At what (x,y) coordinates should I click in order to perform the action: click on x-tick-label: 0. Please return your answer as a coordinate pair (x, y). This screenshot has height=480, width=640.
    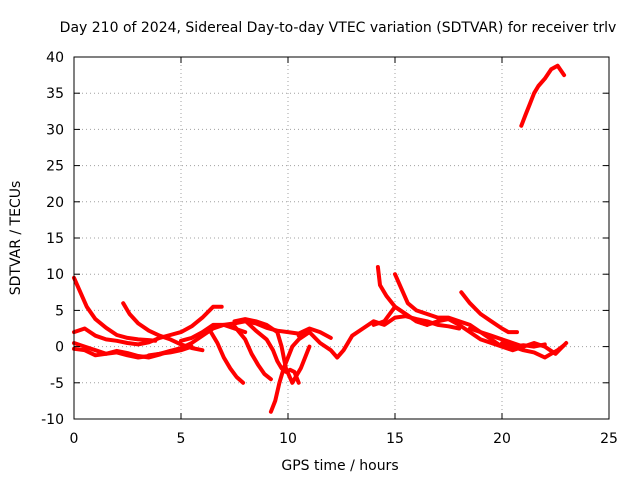
    Looking at the image, I should click on (74, 439).